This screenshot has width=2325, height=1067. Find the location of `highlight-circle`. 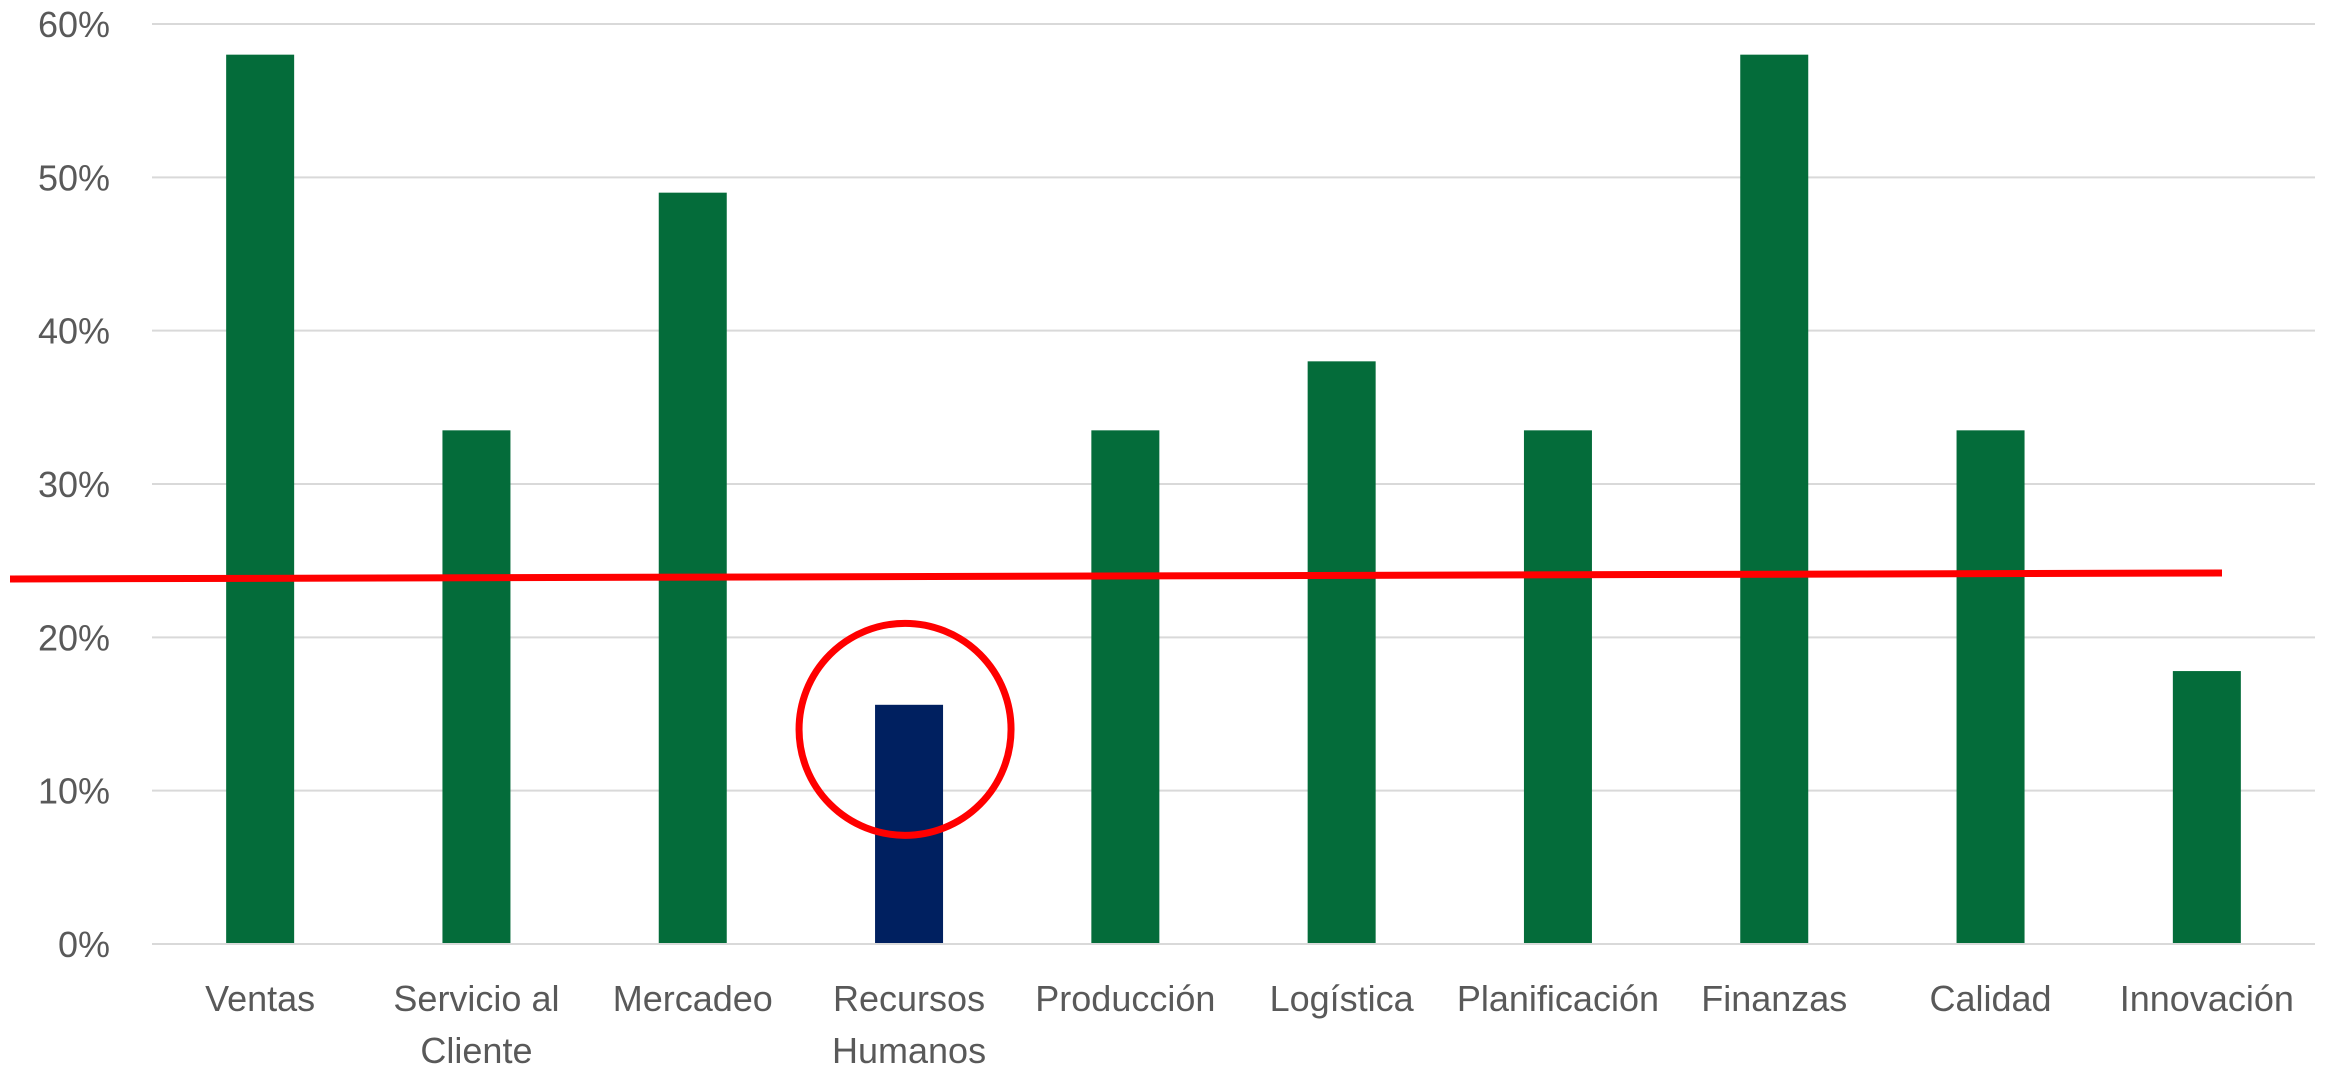

highlight-circle is located at coordinates (905, 729).